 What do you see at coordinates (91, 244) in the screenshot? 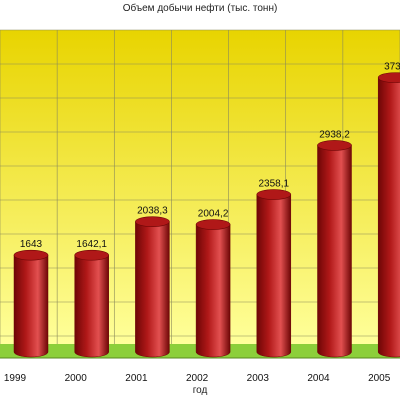
I see `data-label-2000: 1642,1` at bounding box center [91, 244].